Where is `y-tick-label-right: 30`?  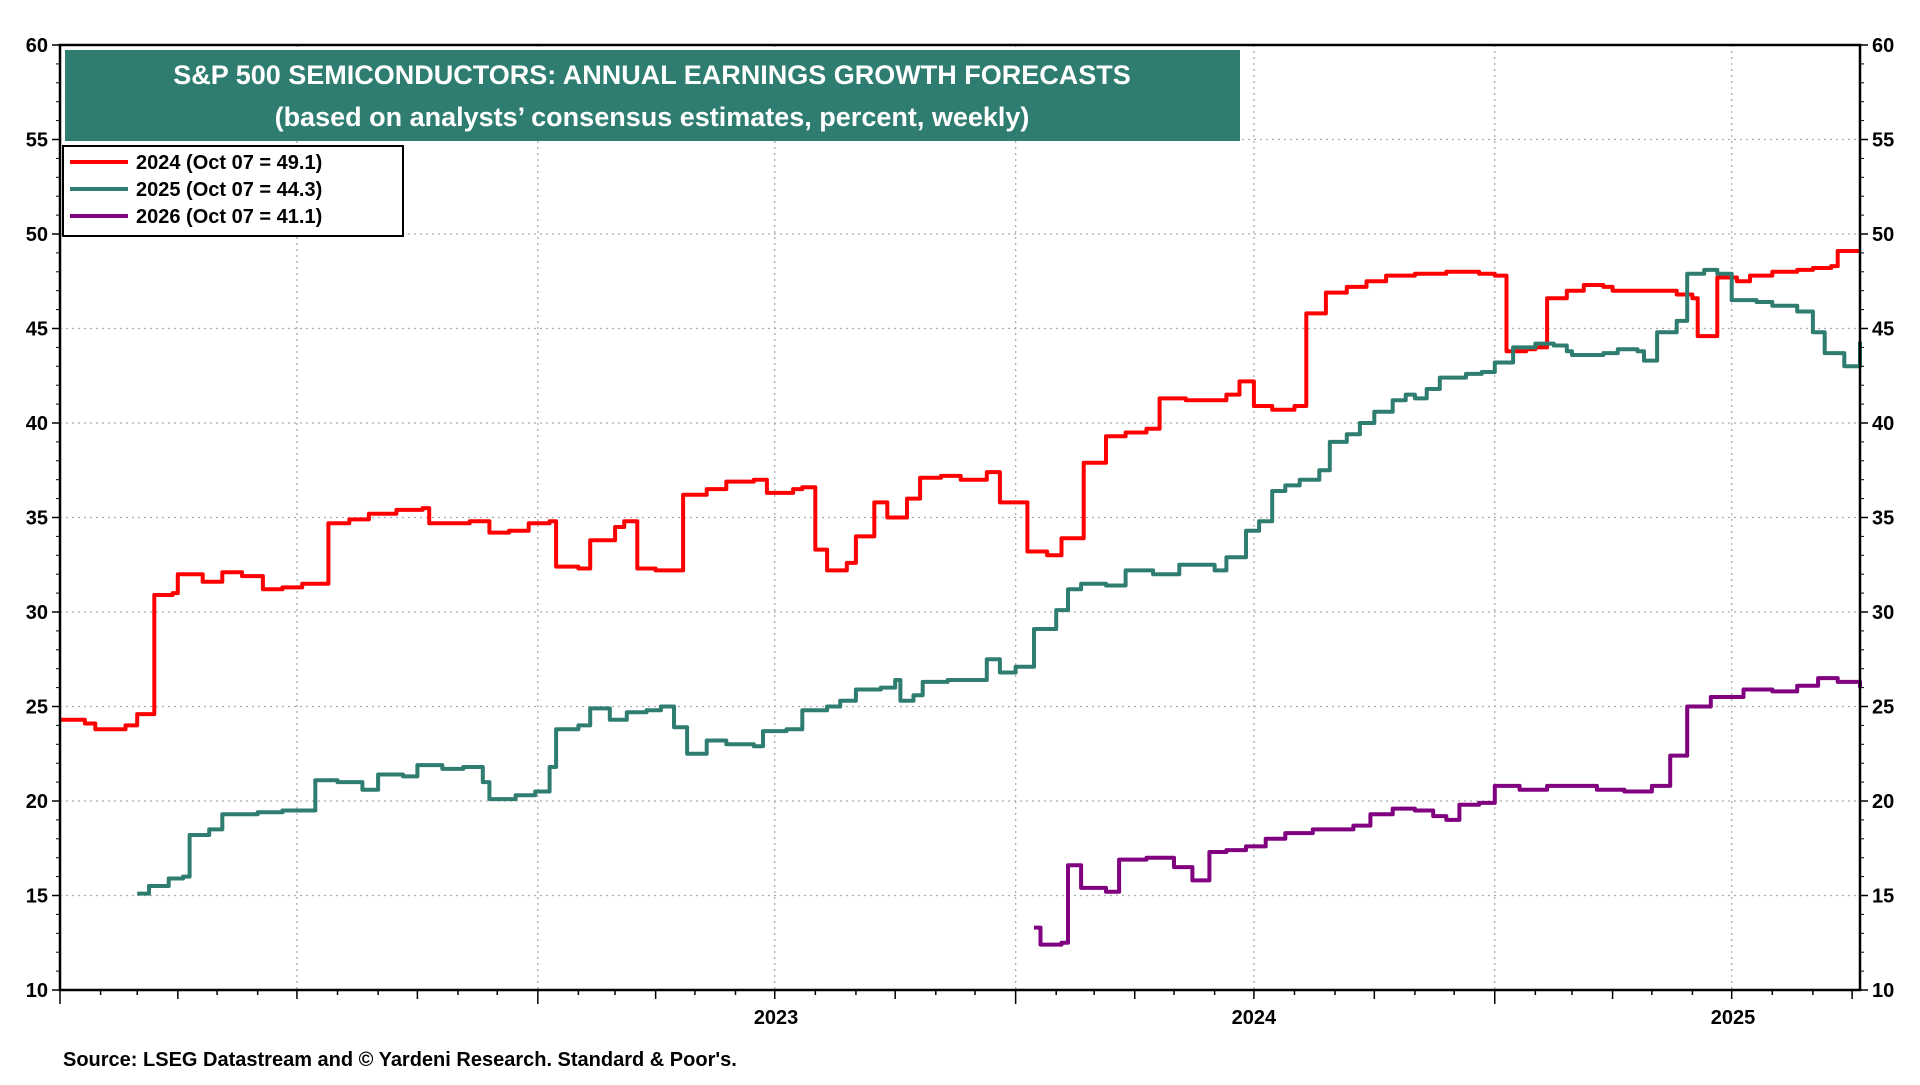
y-tick-label-right: 30 is located at coordinates (1883, 613).